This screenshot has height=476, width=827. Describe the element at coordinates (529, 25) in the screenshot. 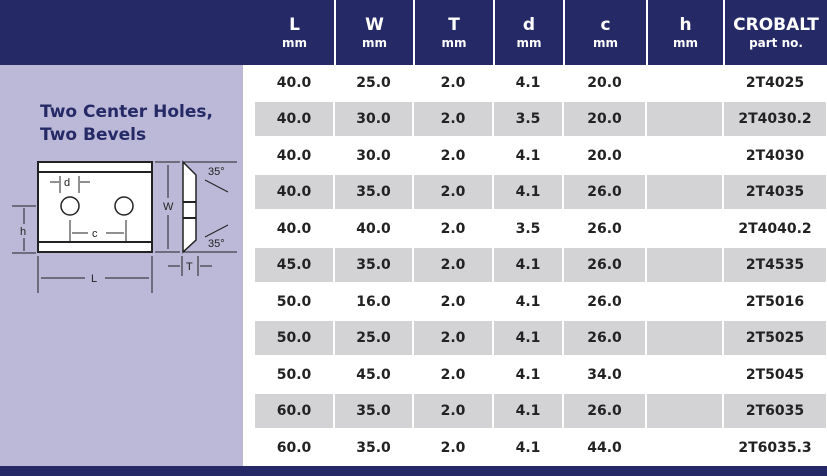

I see `column-name: d` at that location.